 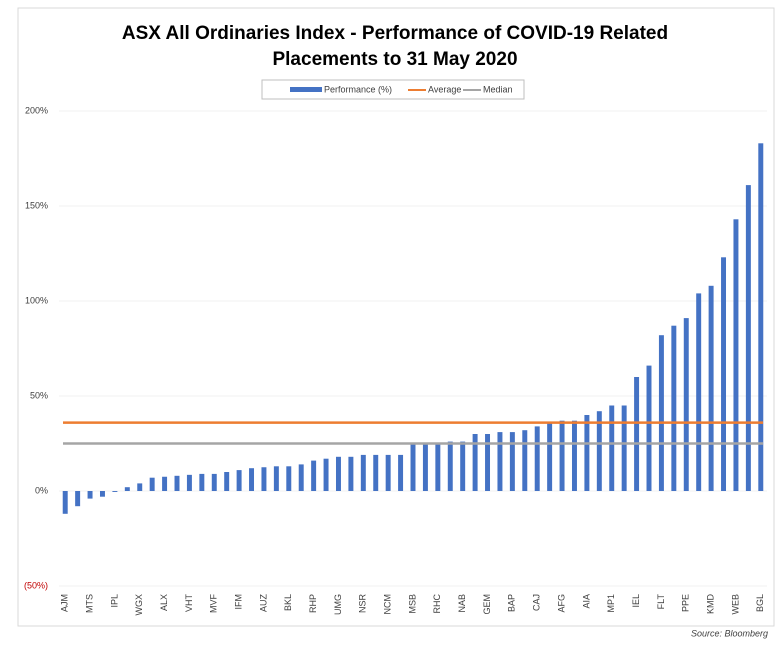 What do you see at coordinates (338, 604) in the screenshot?
I see `x-tick-label: UMG` at bounding box center [338, 604].